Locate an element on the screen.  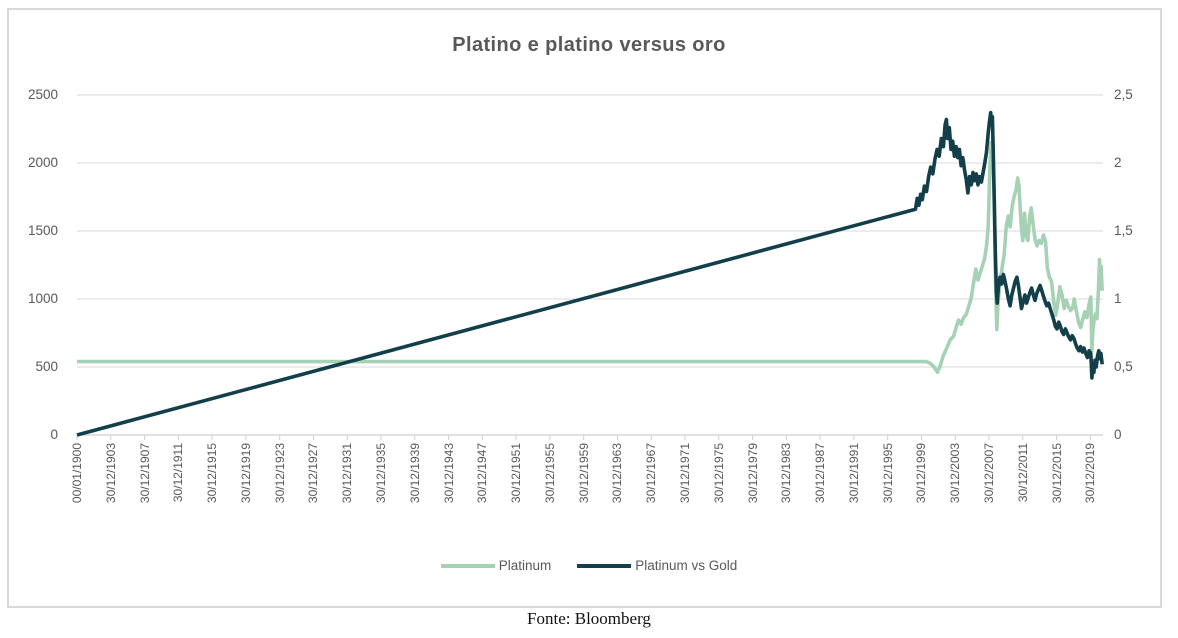
y-axis-label-left: 1500 is located at coordinates (42, 230).